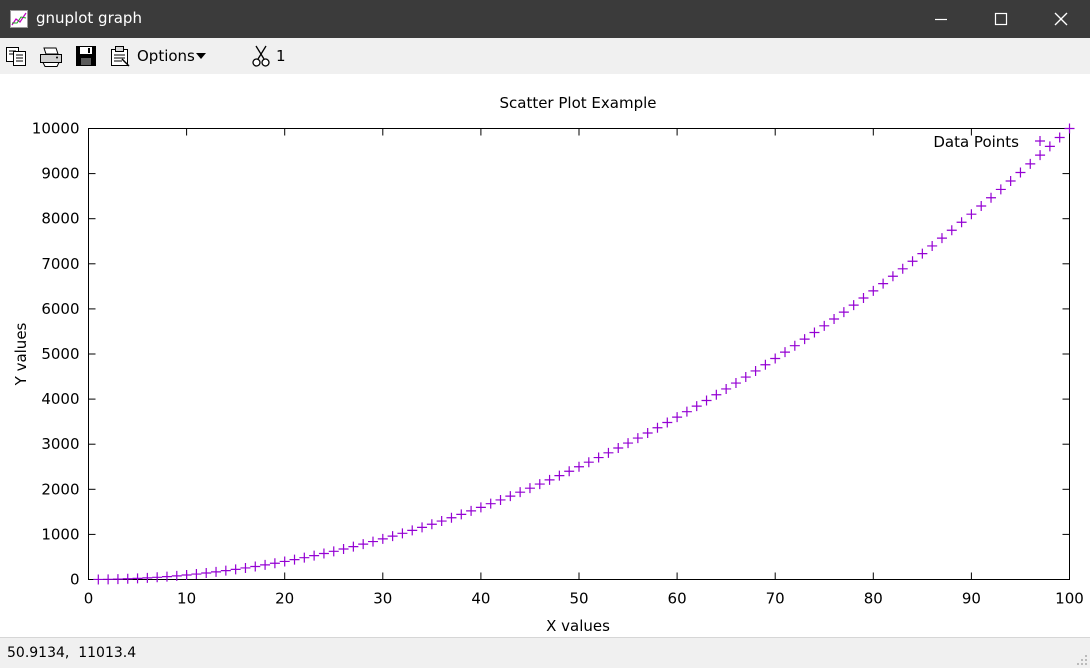 Image resolution: width=1090 pixels, height=668 pixels. I want to click on y-tick-label: 4000, so click(60, 399).